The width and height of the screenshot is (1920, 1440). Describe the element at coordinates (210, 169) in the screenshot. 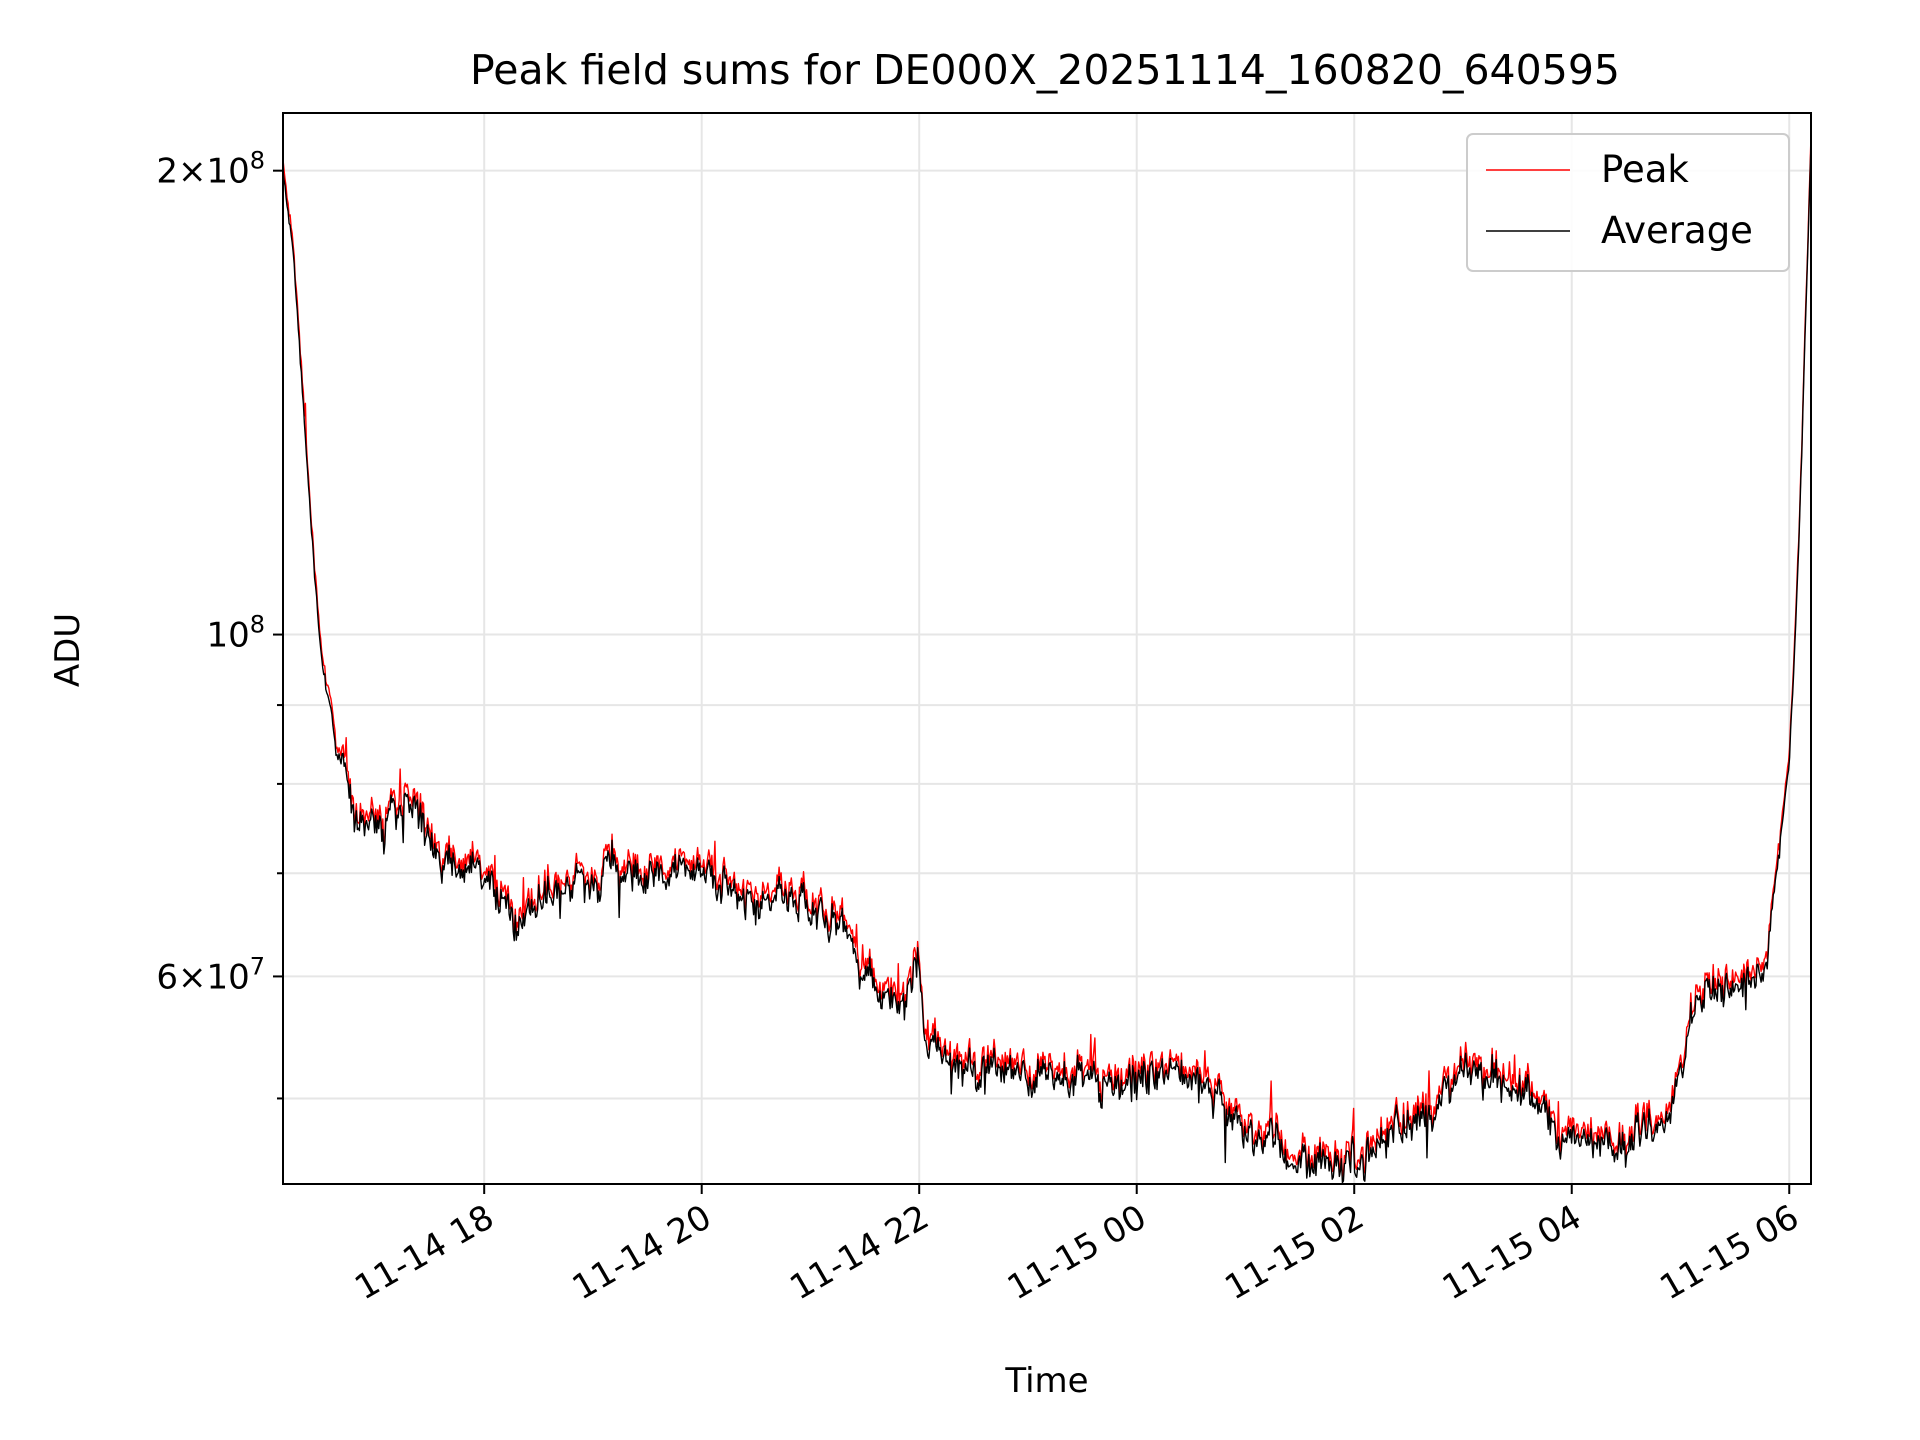

I see `y-tick-label: 2×108` at that location.